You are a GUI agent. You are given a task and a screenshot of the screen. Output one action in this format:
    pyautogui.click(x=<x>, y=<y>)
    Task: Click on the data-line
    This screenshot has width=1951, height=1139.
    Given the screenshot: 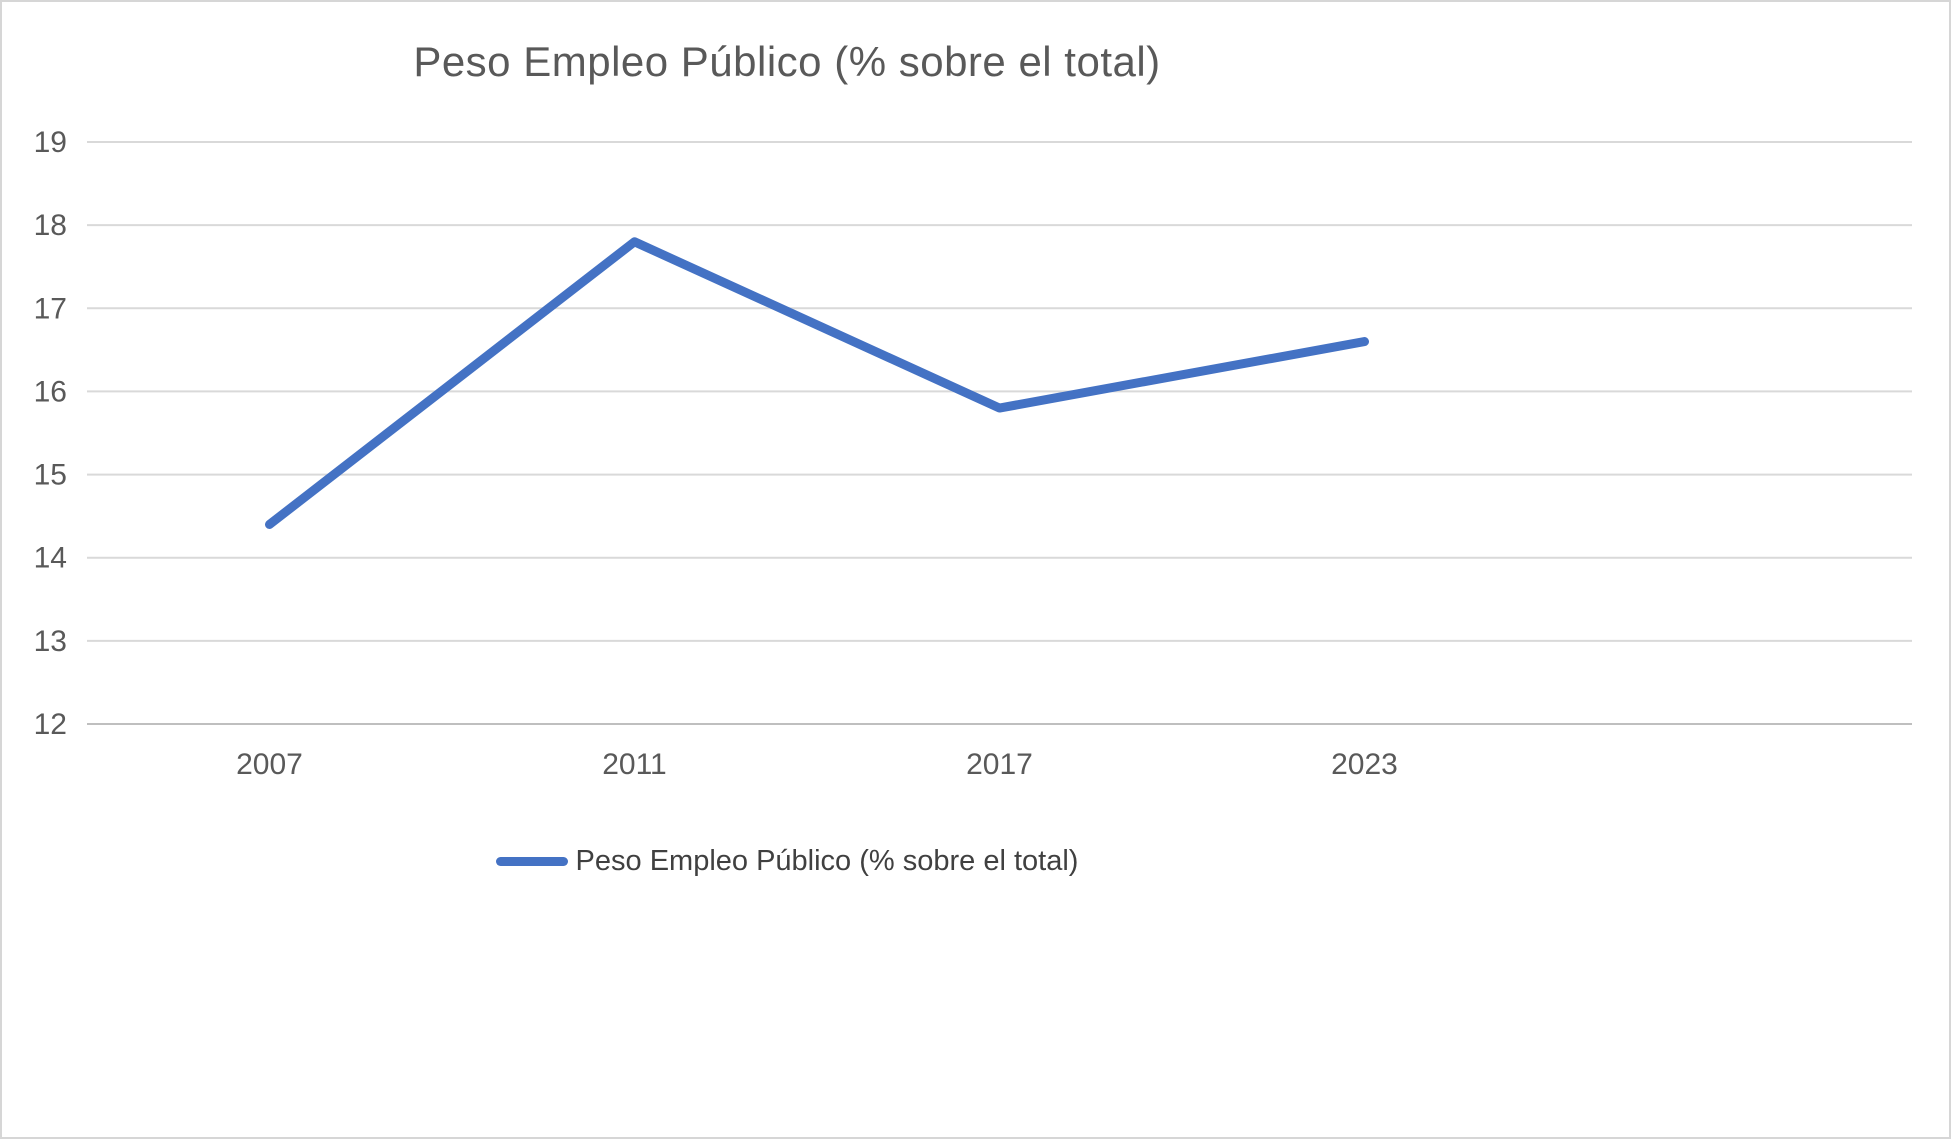 What is the action you would take?
    pyautogui.click(x=817, y=383)
    